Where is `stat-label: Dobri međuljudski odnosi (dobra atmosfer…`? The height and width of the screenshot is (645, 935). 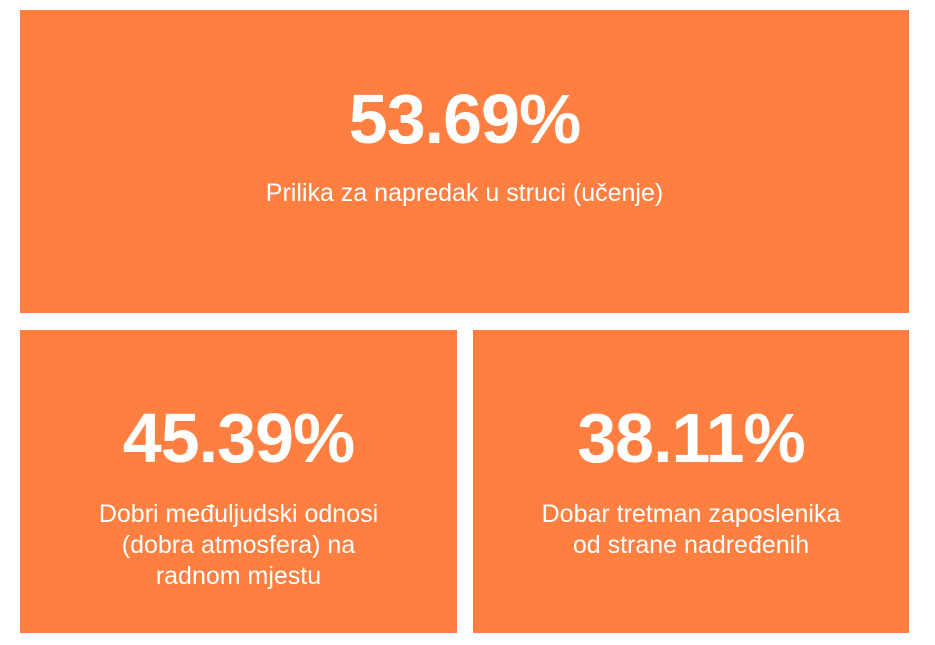 stat-label: Dobri međuljudski odnosi (dobra atmosfer… is located at coordinates (238, 545).